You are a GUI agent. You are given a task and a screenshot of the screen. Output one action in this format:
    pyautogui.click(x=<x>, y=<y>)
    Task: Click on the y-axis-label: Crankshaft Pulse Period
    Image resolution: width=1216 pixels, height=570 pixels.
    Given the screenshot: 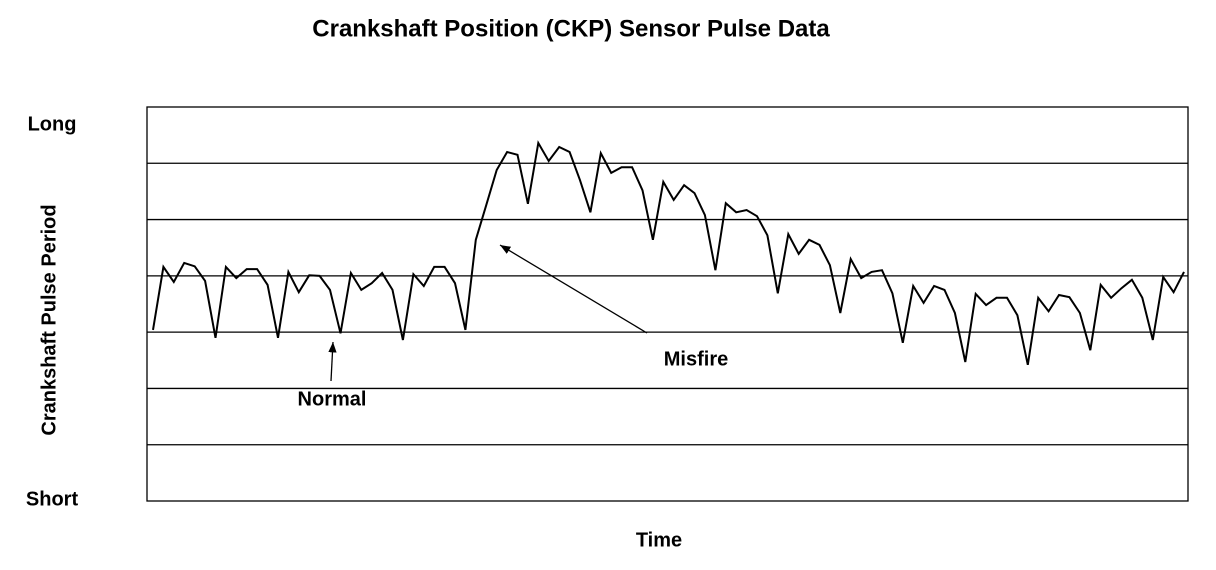 What is the action you would take?
    pyautogui.click(x=49, y=319)
    